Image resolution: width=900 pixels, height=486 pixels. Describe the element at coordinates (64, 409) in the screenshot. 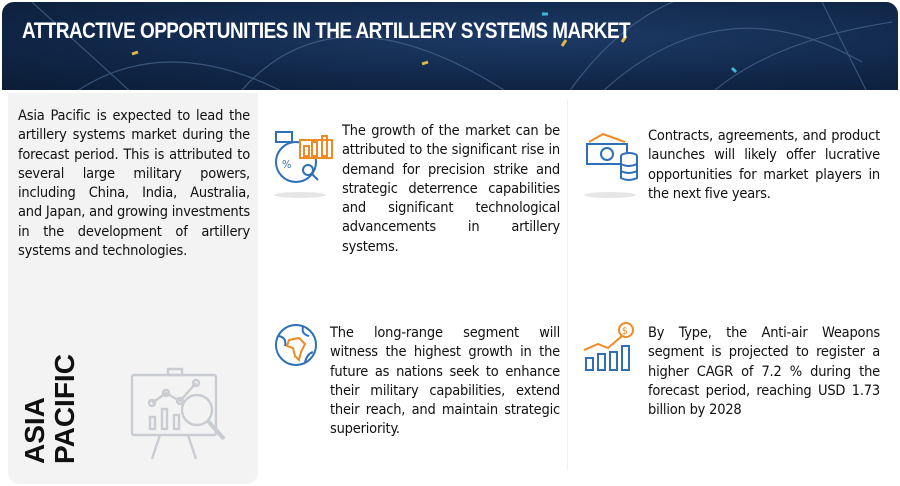

I see `region-line-2: PACIFIC` at that location.